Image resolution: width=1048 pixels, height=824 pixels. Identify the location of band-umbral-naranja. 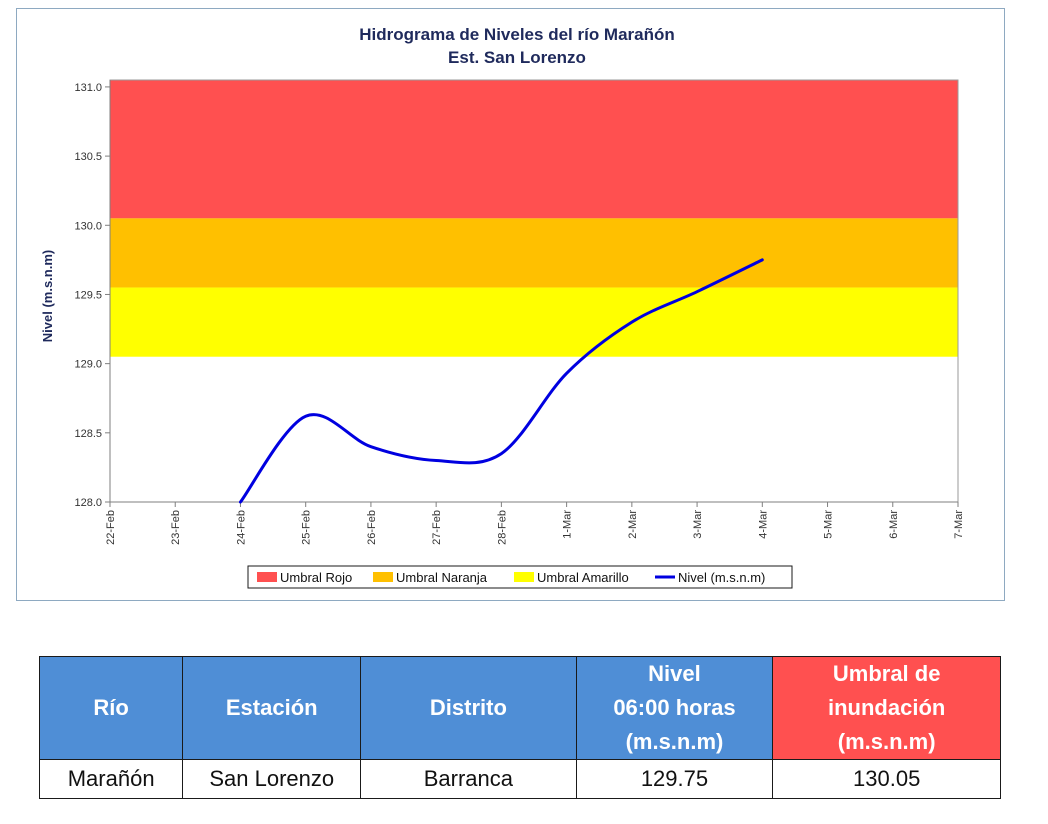
(534, 253).